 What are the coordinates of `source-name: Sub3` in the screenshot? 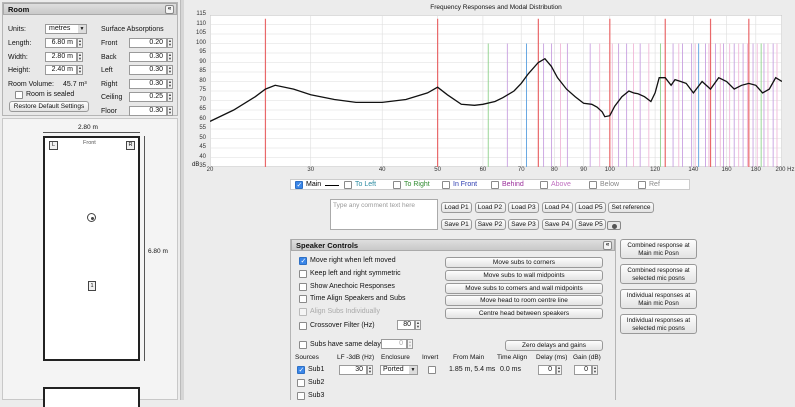 It's located at (316, 395).